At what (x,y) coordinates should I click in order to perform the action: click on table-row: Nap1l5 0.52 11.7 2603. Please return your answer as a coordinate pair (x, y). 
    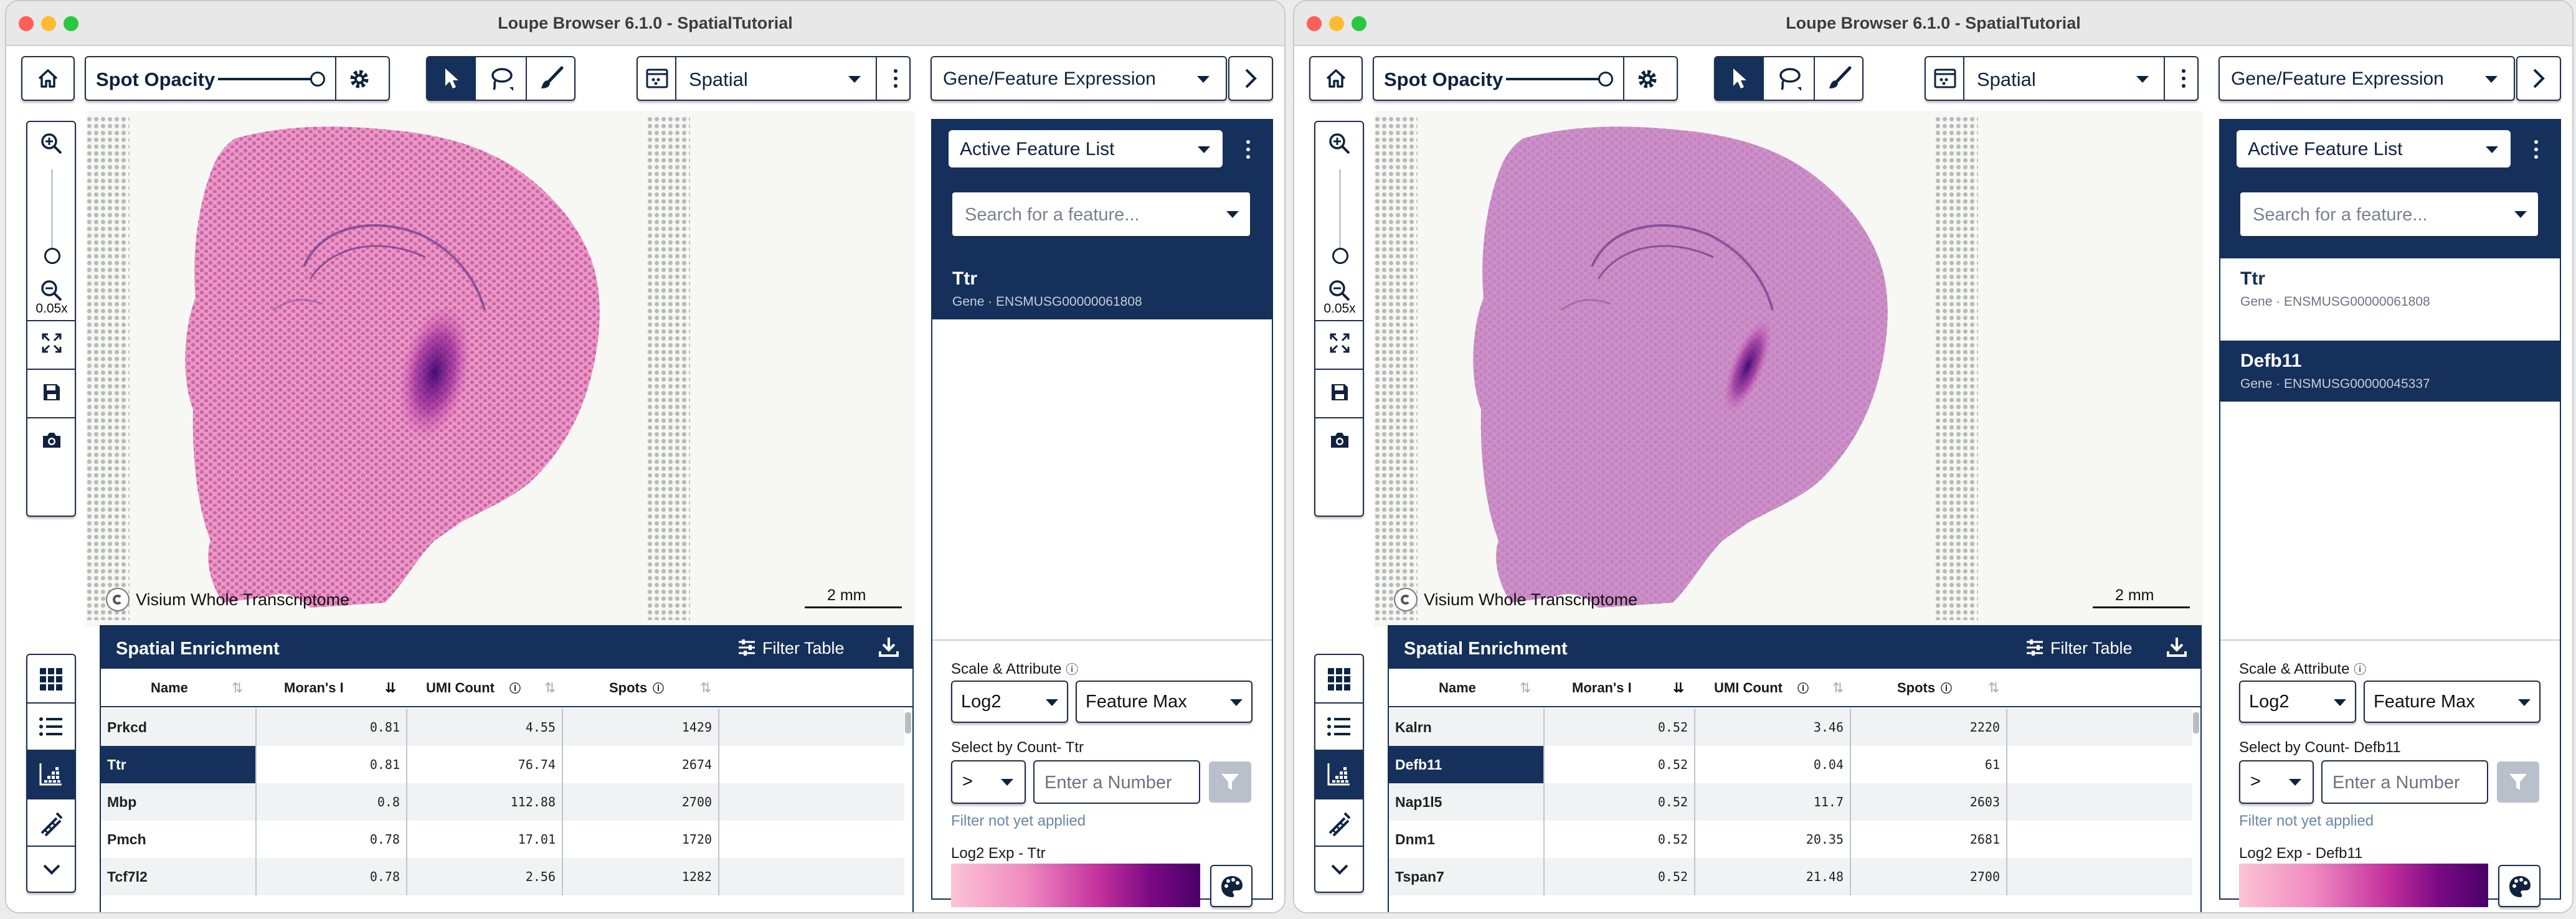
    Looking at the image, I should click on (1790, 802).